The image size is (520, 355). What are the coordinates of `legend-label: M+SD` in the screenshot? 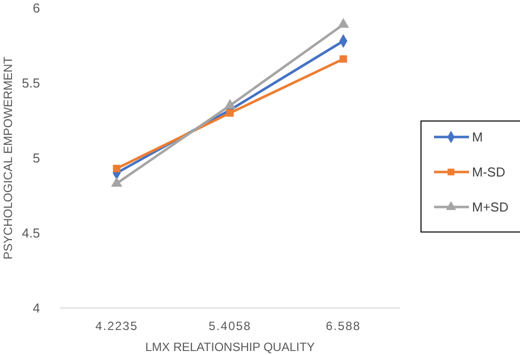 It's located at (490, 207).